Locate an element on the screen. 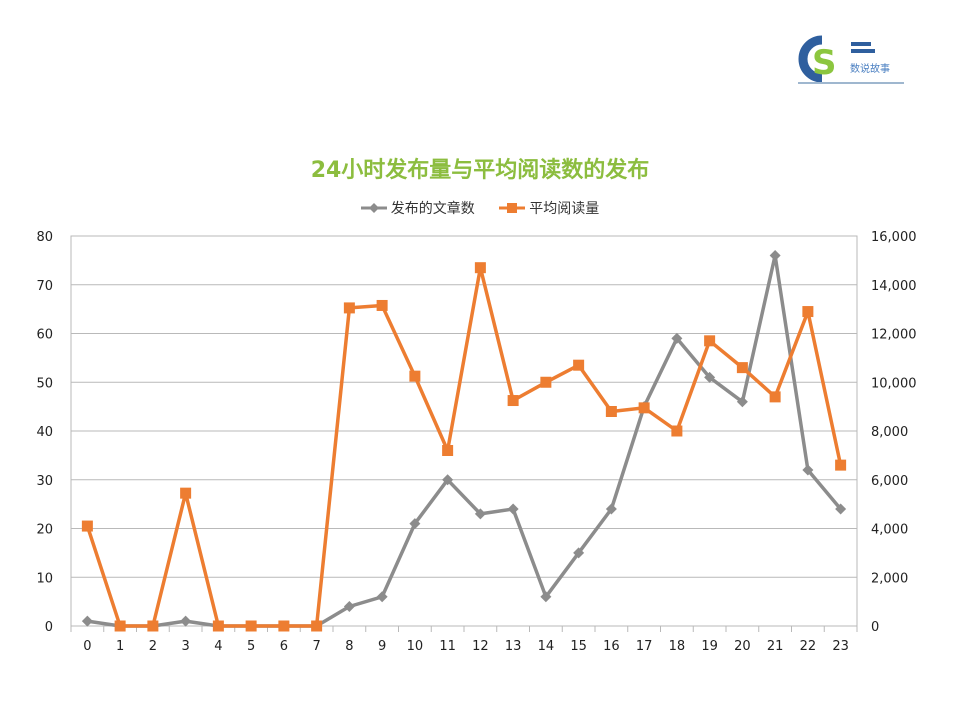  y-right-tick-label: 12,000 is located at coordinates (894, 335).